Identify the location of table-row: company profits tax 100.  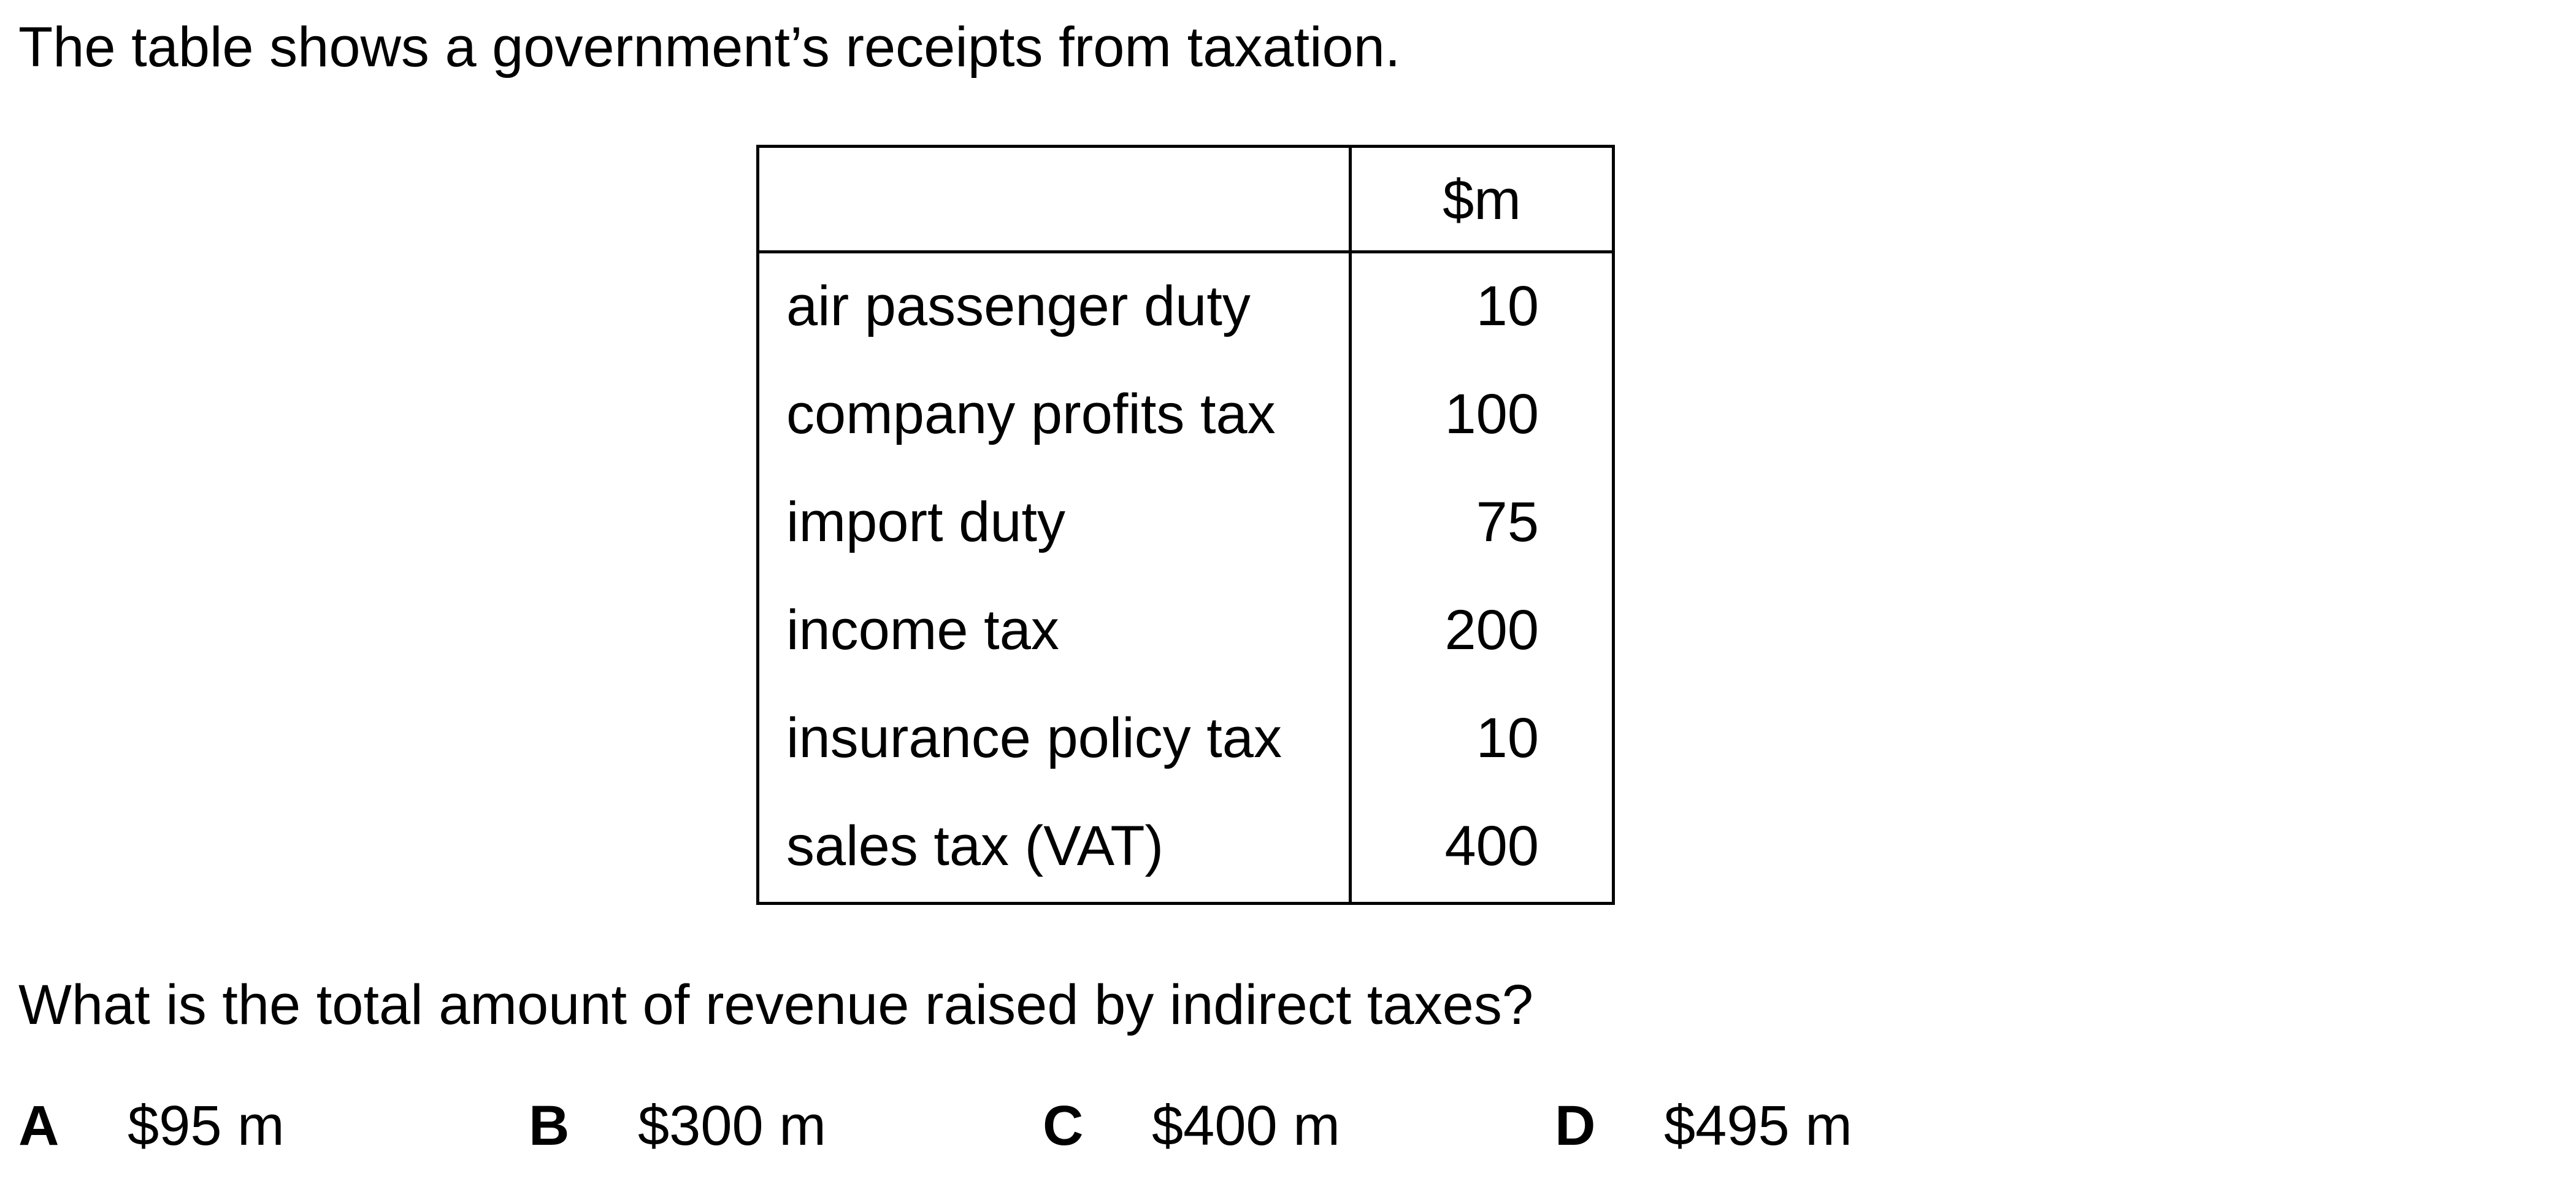
(1185, 415).